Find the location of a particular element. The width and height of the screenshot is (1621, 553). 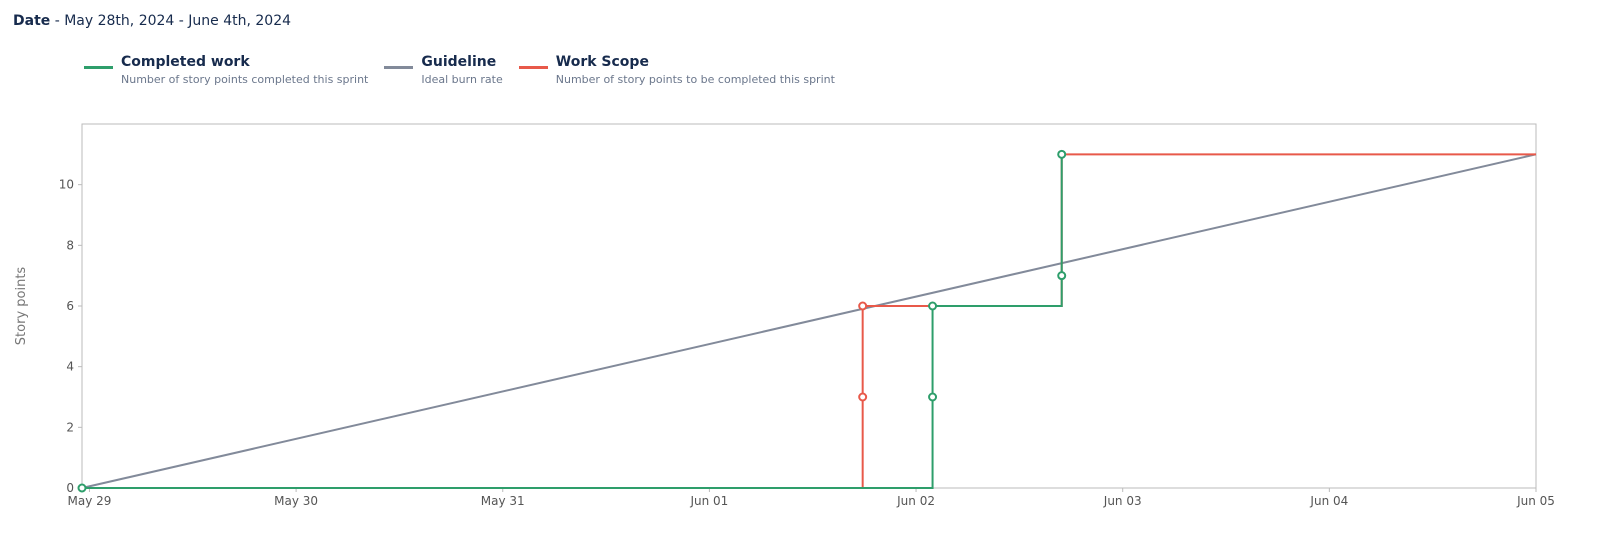

legend-title: Completed work is located at coordinates (185, 62).